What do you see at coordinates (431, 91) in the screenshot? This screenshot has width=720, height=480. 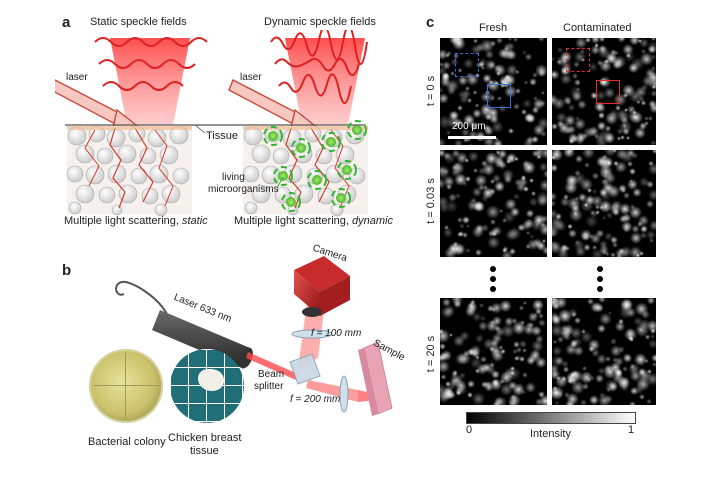 I see `row-t0: t = 0 s` at bounding box center [431, 91].